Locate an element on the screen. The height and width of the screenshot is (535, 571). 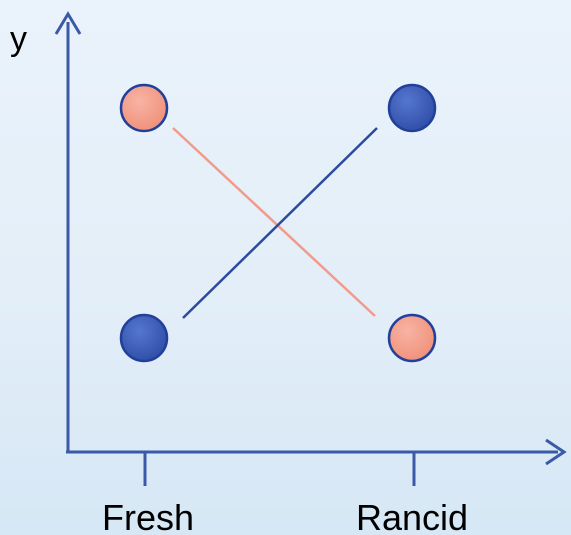
pink-series-line is located at coordinates (274, 222).